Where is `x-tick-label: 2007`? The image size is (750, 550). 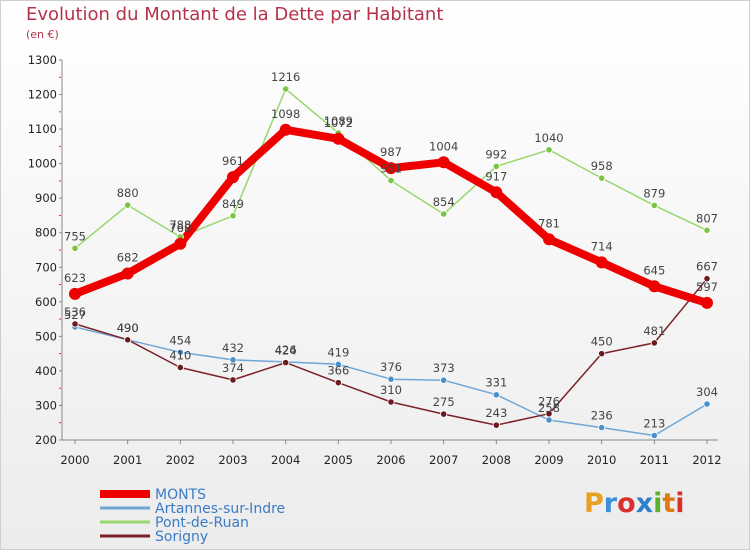 x-tick-label: 2007 is located at coordinates (443, 460).